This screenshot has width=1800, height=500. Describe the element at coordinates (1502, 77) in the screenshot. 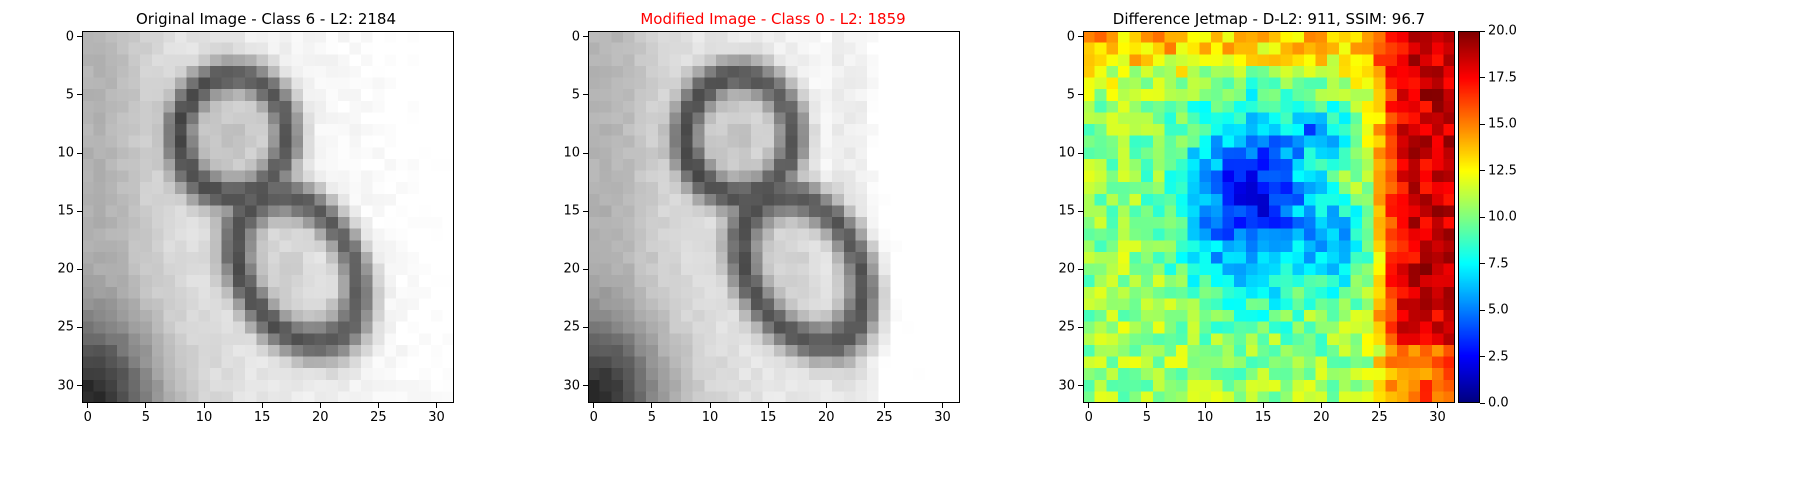

I see `colorbar-tick-label: 17.5` at that location.